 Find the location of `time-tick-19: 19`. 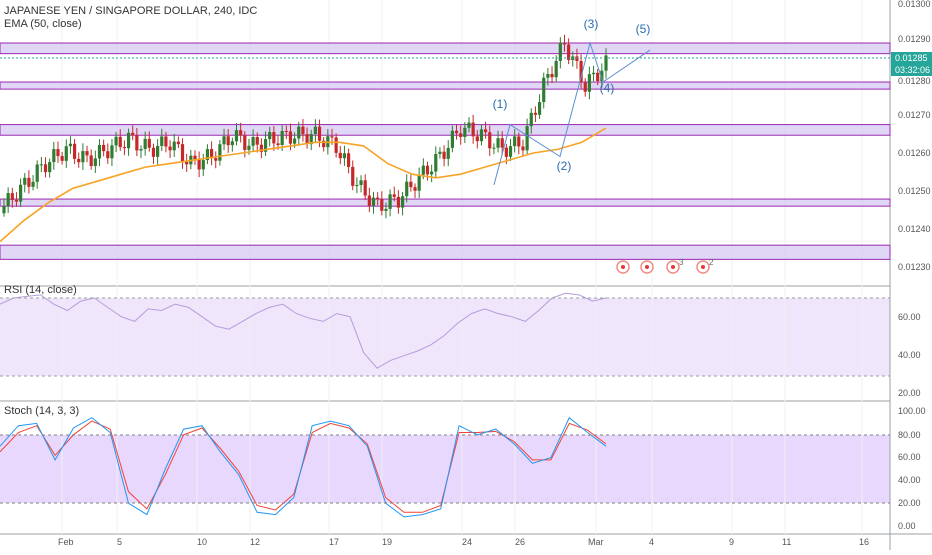

time-tick-19: 19 is located at coordinates (387, 542).